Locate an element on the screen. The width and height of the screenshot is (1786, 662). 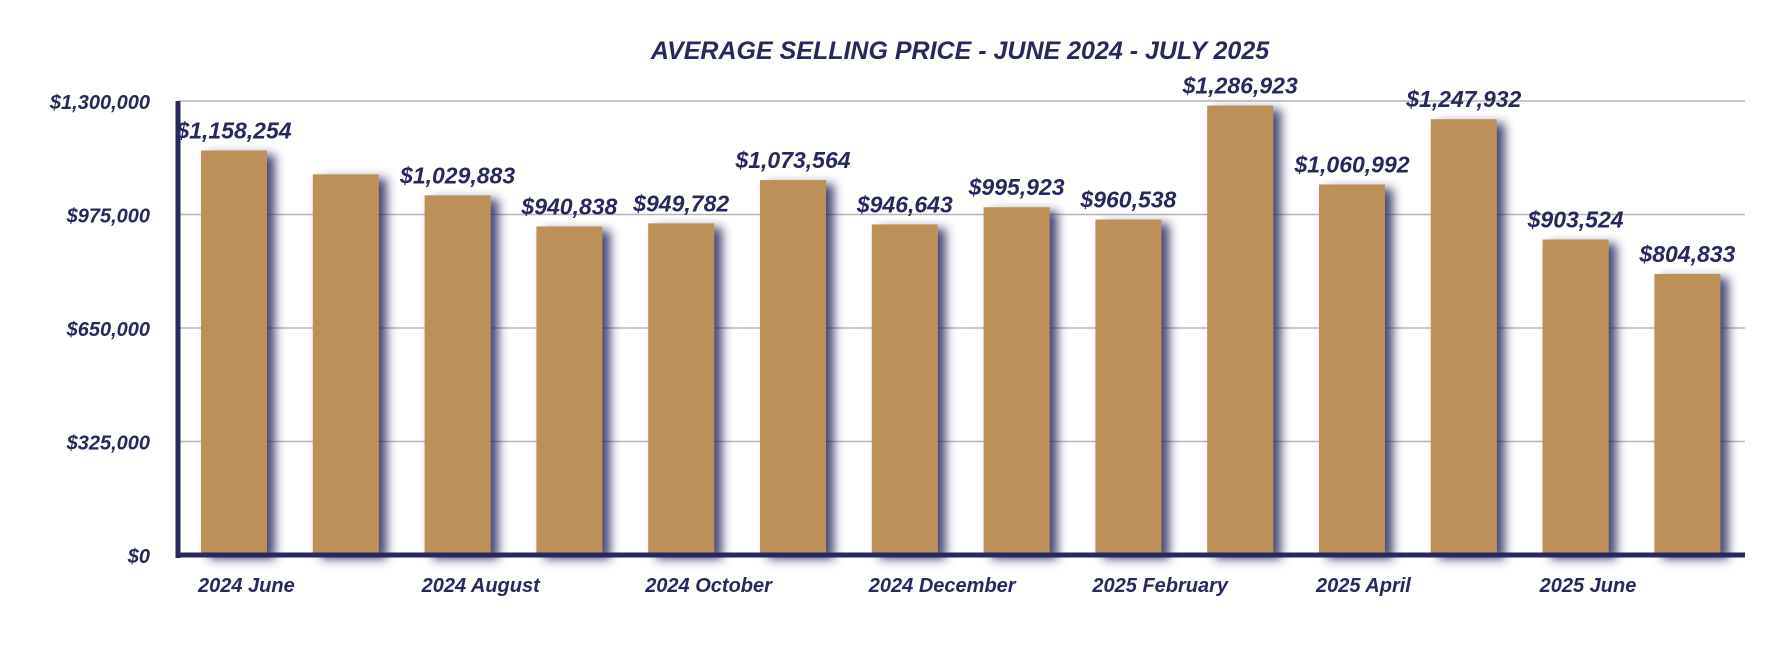
data-label: $960,538 is located at coordinates (1127, 200).